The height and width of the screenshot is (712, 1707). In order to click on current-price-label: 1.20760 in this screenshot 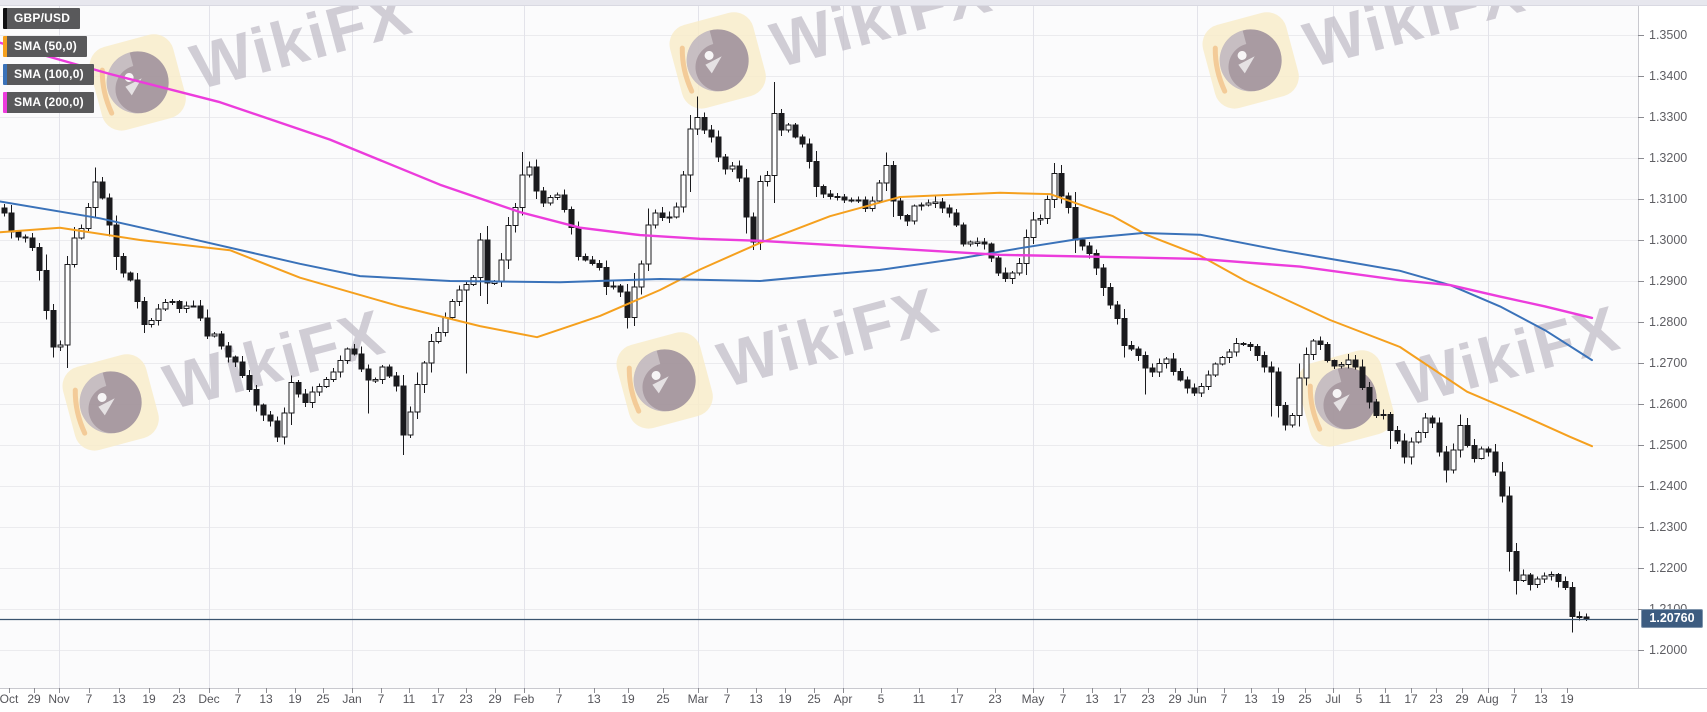, I will do `click(1672, 618)`.